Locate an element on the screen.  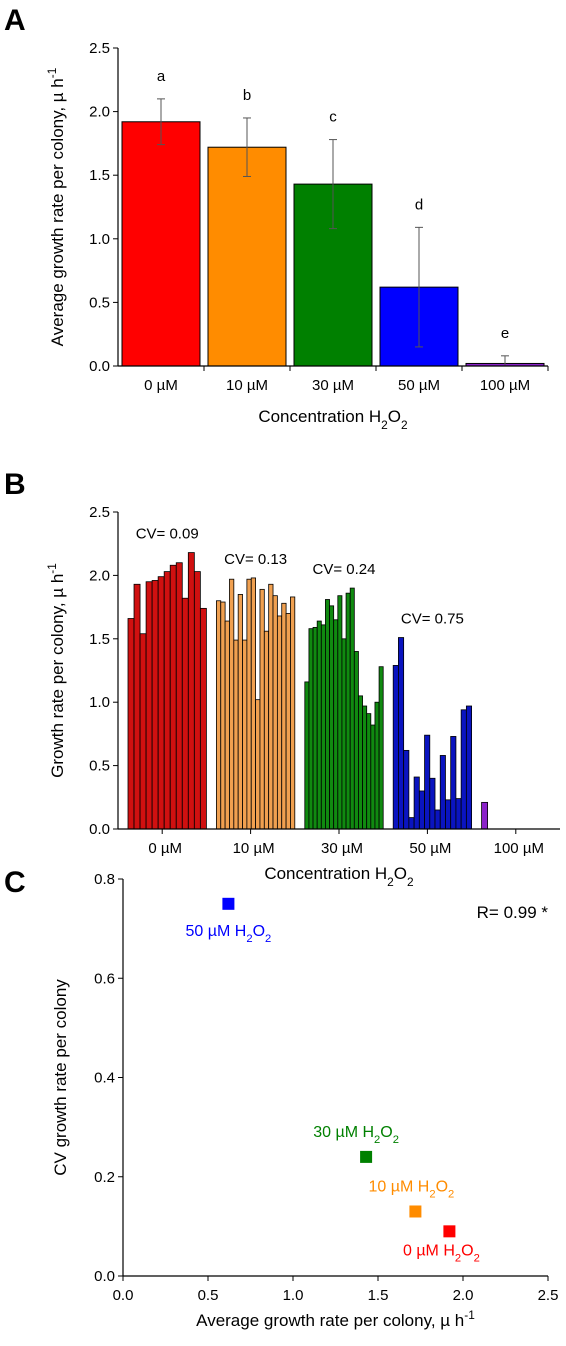
x-axis-label-text-mid: O is located at coordinates (394, 416).